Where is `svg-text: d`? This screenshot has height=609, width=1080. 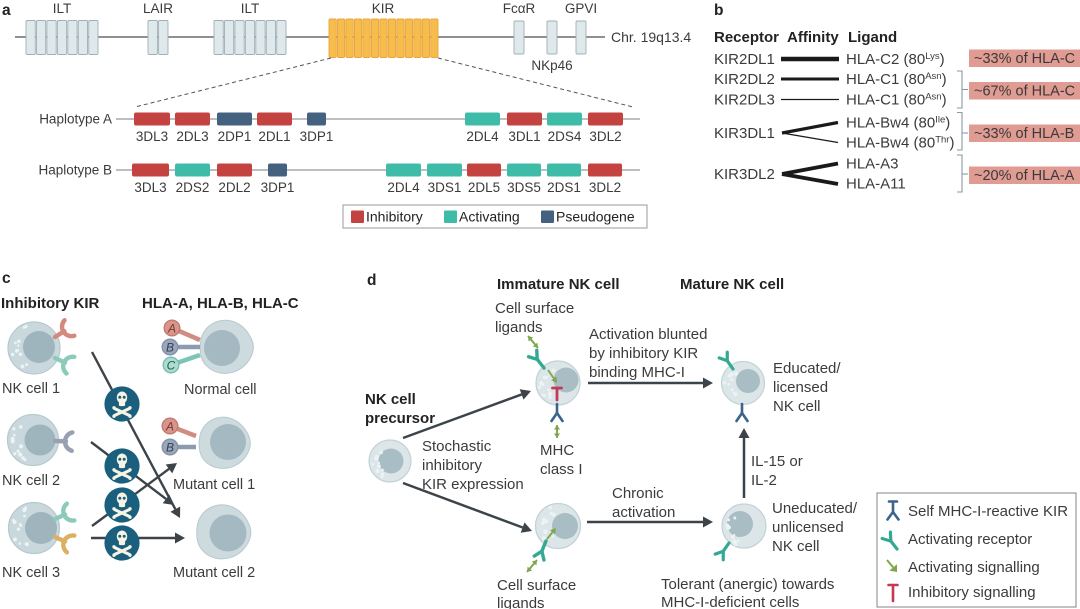
svg-text: d is located at coordinates (371, 280).